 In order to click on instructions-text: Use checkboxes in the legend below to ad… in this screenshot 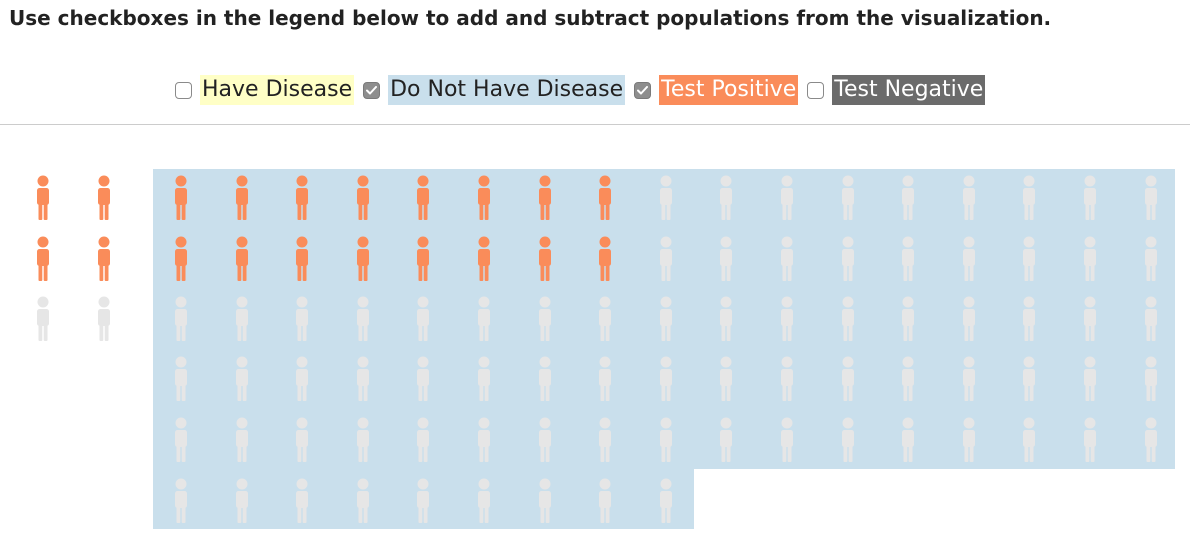, I will do `click(530, 18)`.